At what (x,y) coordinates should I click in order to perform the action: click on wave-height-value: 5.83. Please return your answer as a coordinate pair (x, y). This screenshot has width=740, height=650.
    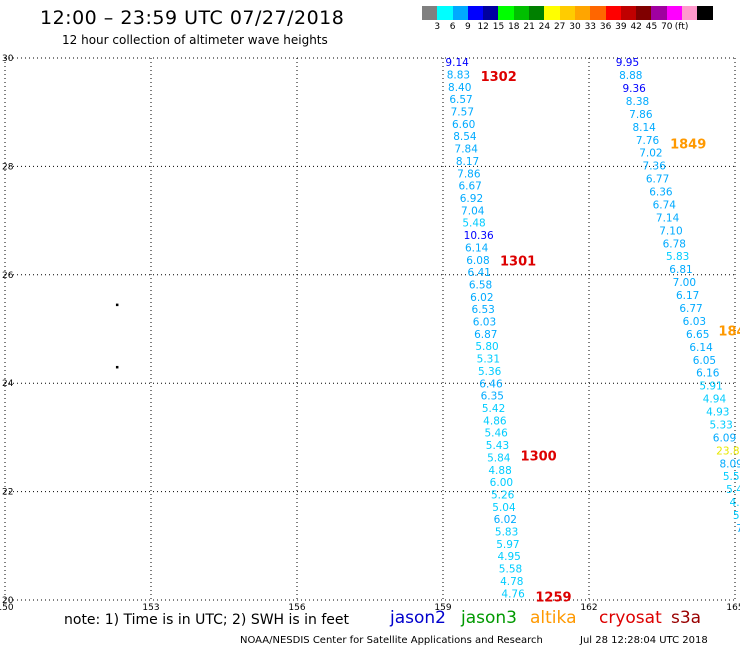
    Looking at the image, I should click on (677, 257).